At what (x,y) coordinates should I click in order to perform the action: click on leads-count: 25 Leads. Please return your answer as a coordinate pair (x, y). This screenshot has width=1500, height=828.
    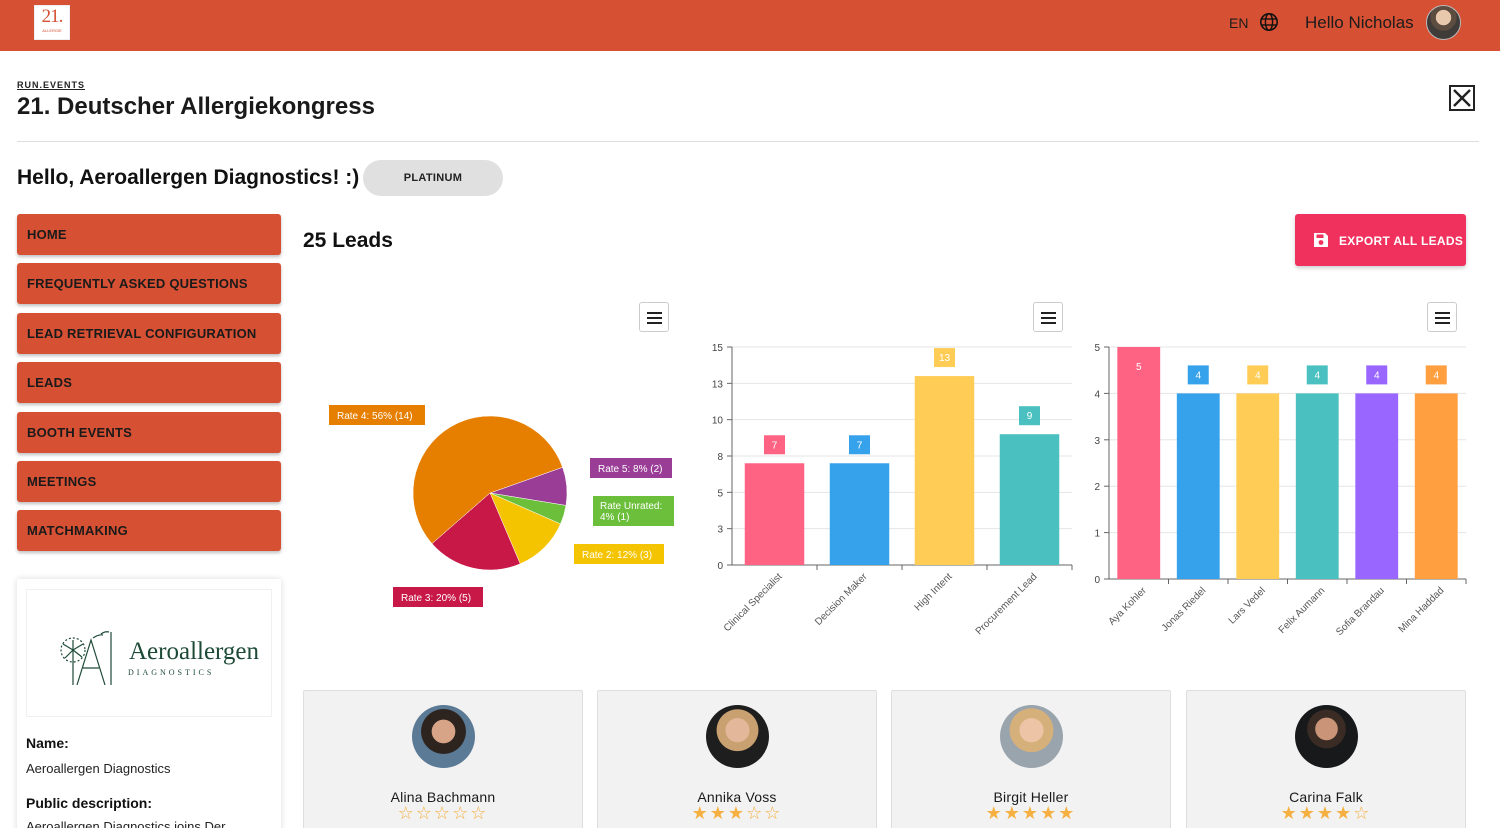
    Looking at the image, I should click on (348, 240).